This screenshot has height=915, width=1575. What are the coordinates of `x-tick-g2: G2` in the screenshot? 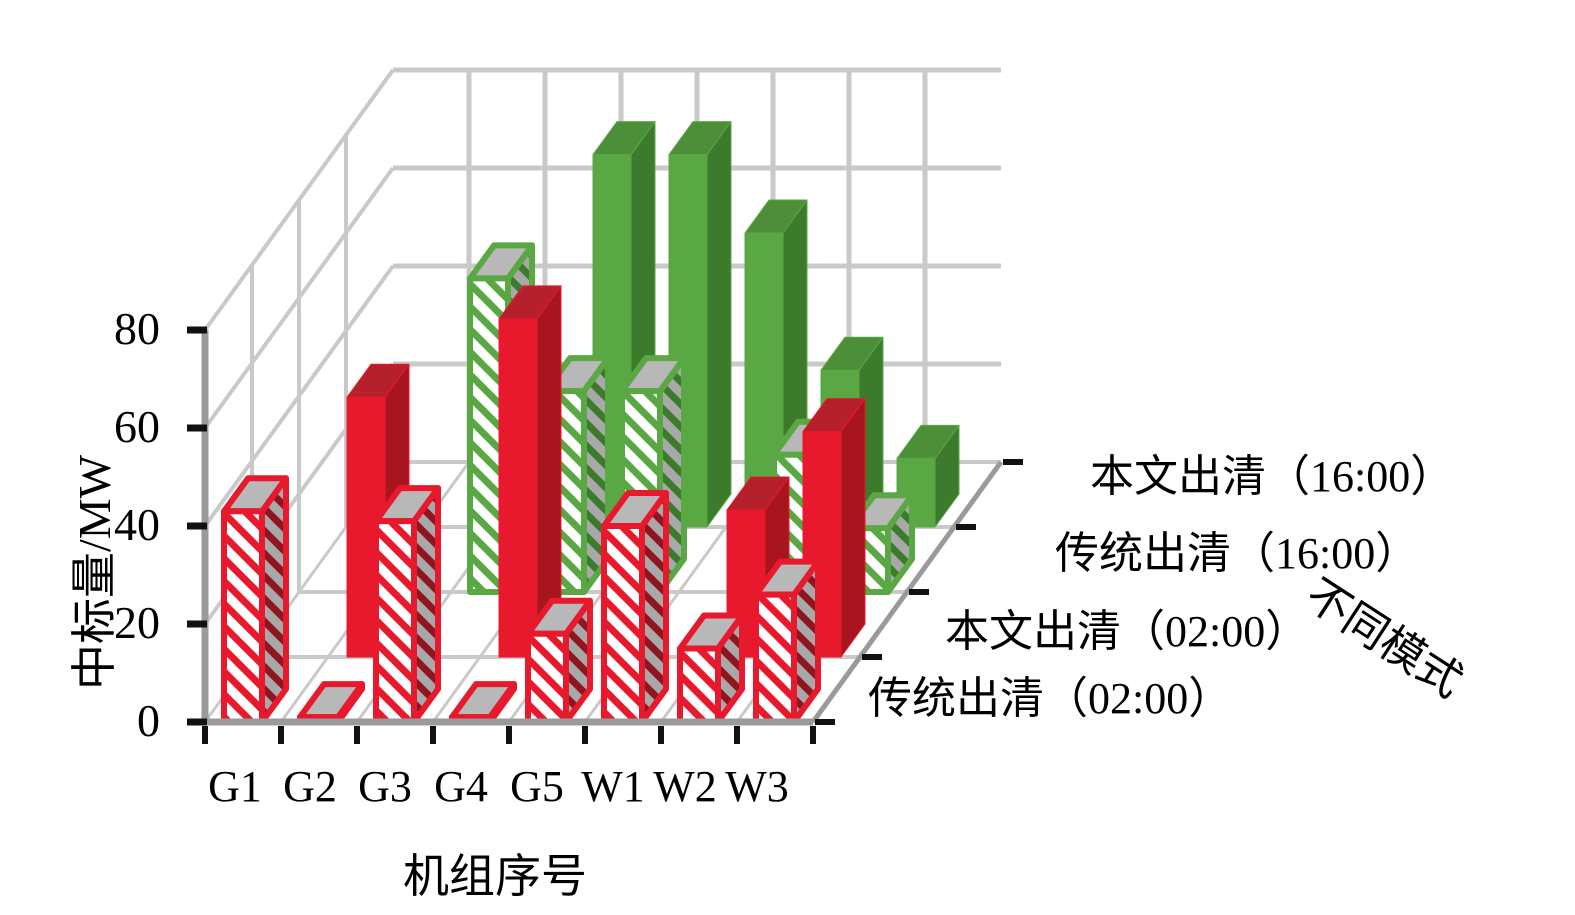 It's located at (310, 786).